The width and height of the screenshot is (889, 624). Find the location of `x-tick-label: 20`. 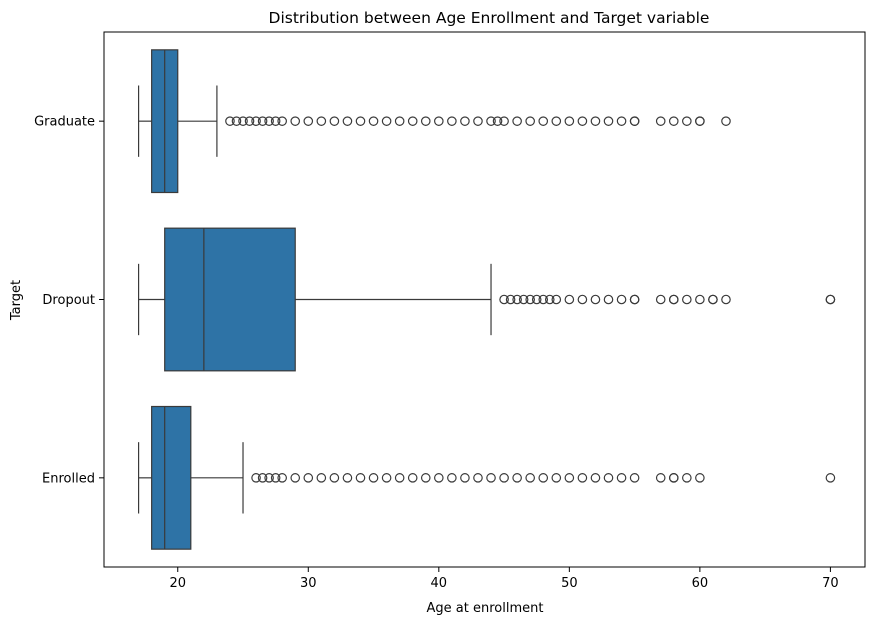

x-tick-label: 20 is located at coordinates (177, 583).